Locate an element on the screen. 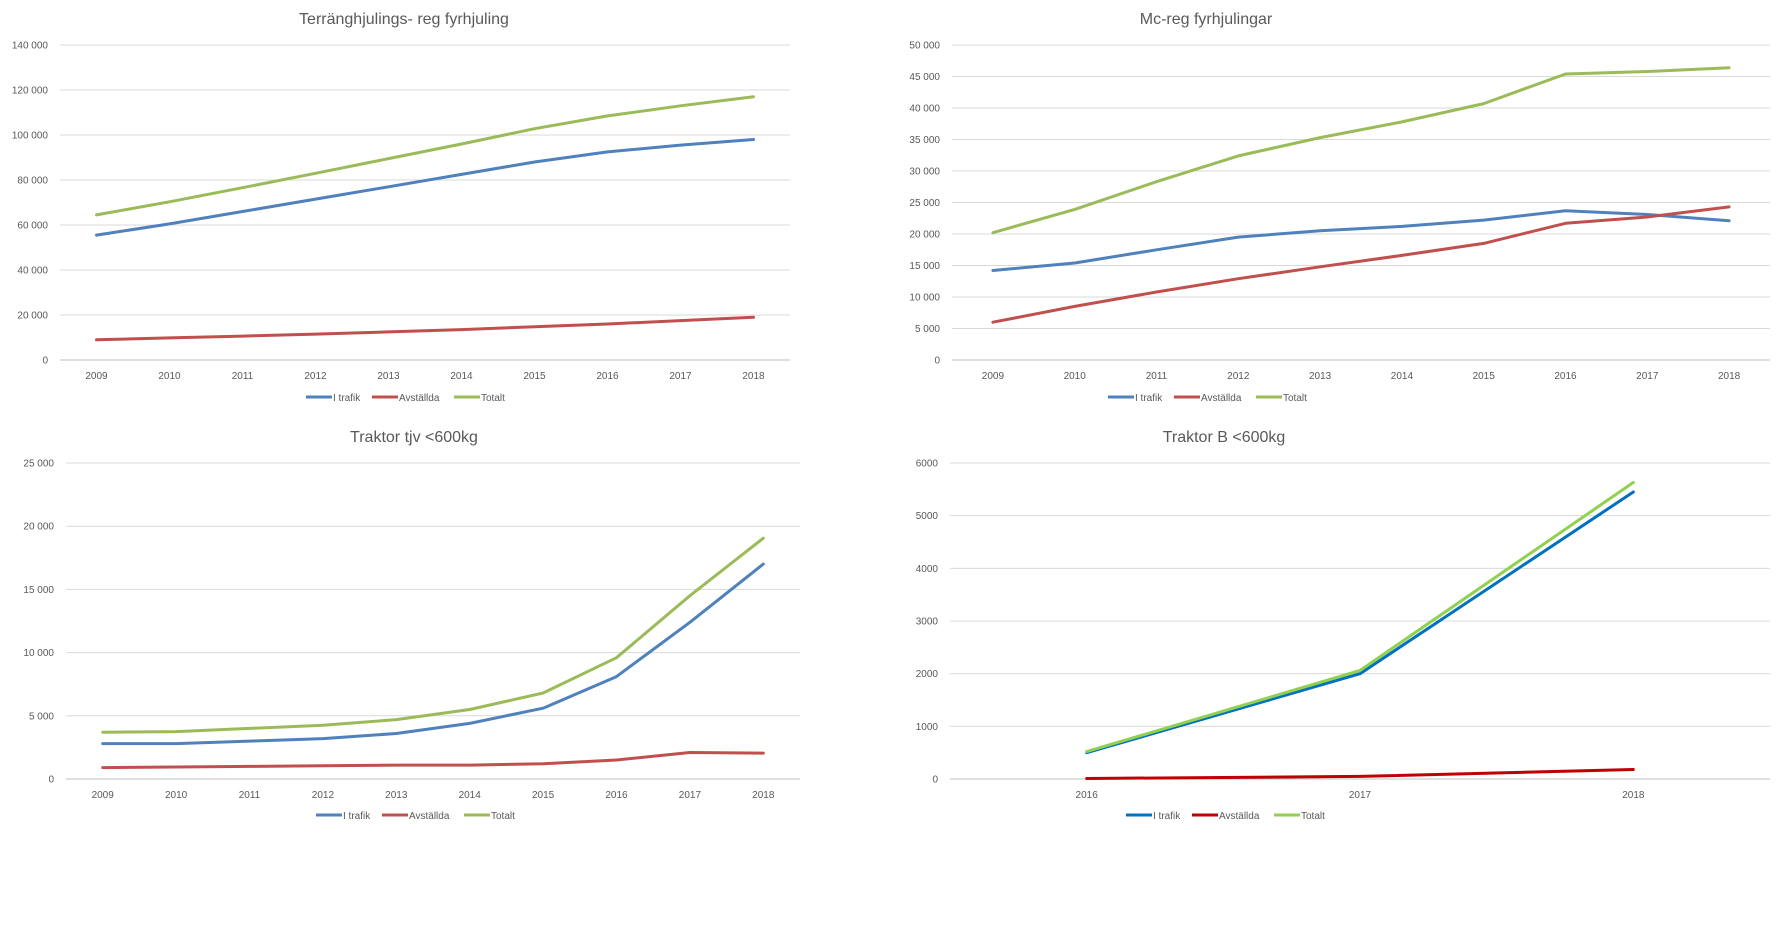 The width and height of the screenshot is (1782, 937). y-tick-label: 140 000 is located at coordinates (30, 46).